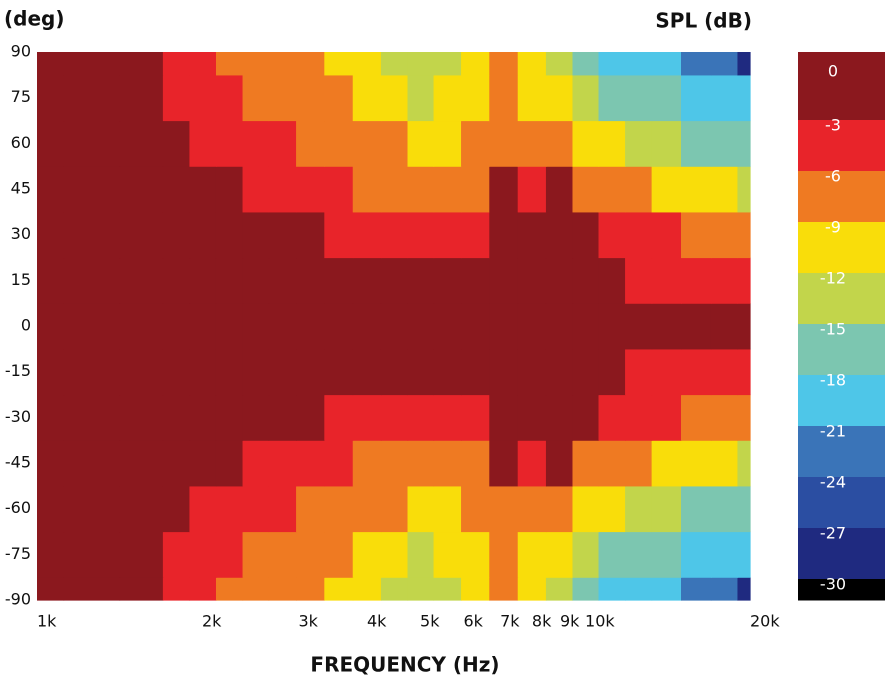 This screenshot has height=690, width=885. I want to click on x-tick-label: 20k, so click(765, 621).